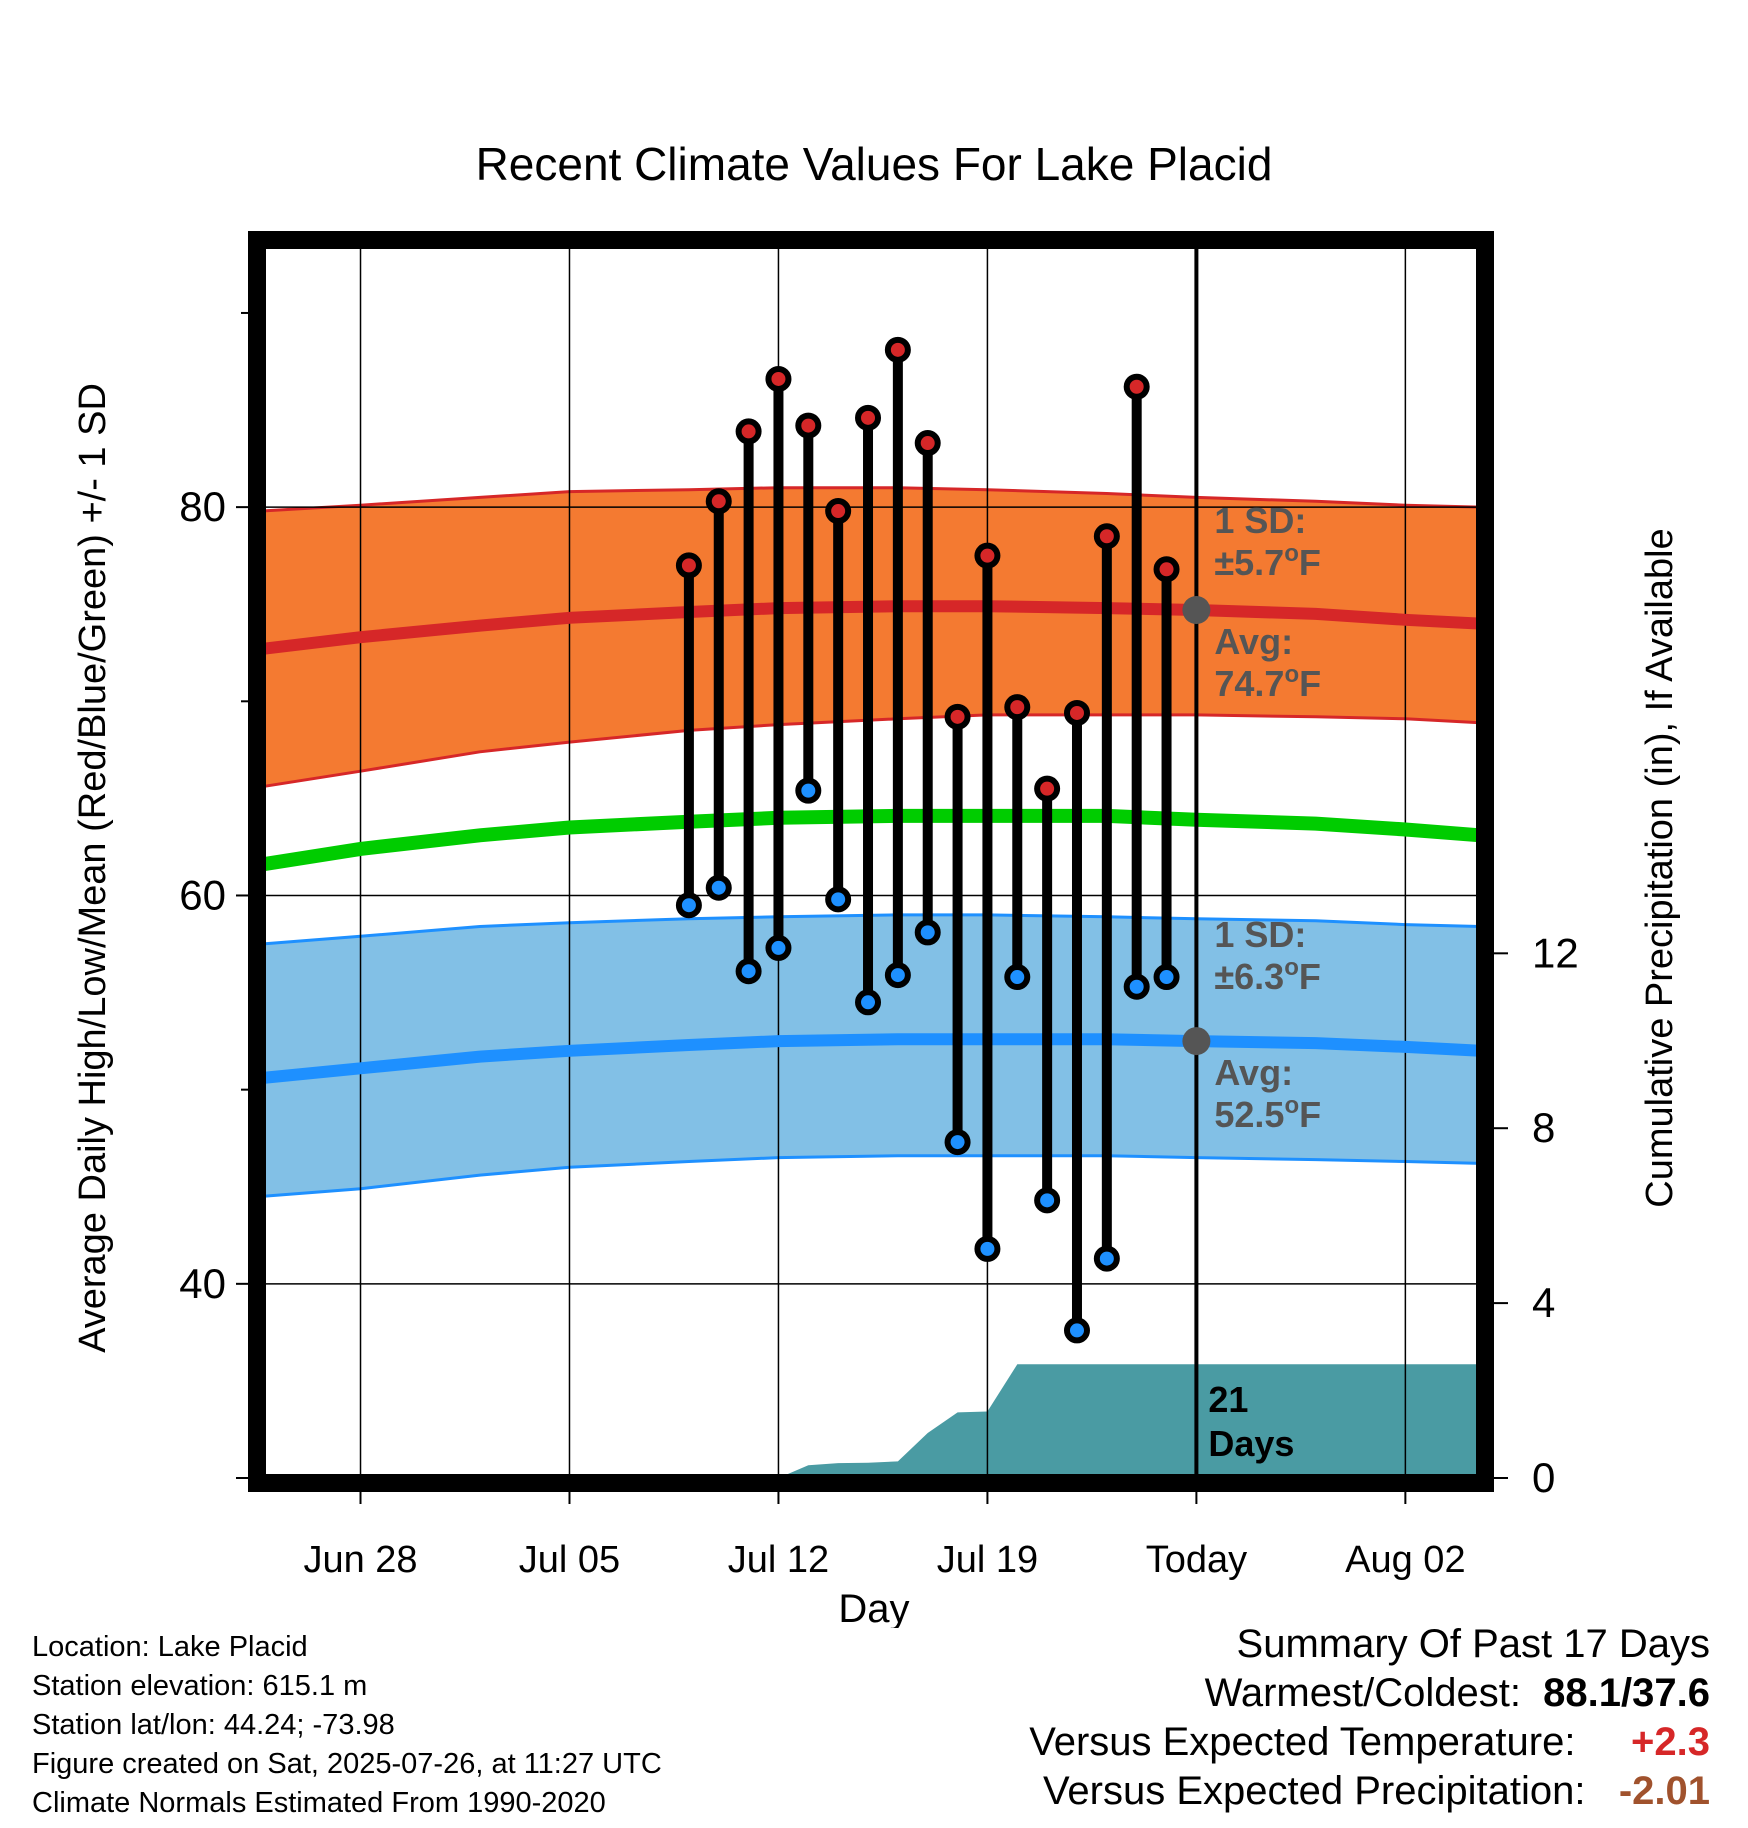 This screenshot has height=1828, width=1748. I want to click on y2-tick-label: 0, so click(1543, 1477).